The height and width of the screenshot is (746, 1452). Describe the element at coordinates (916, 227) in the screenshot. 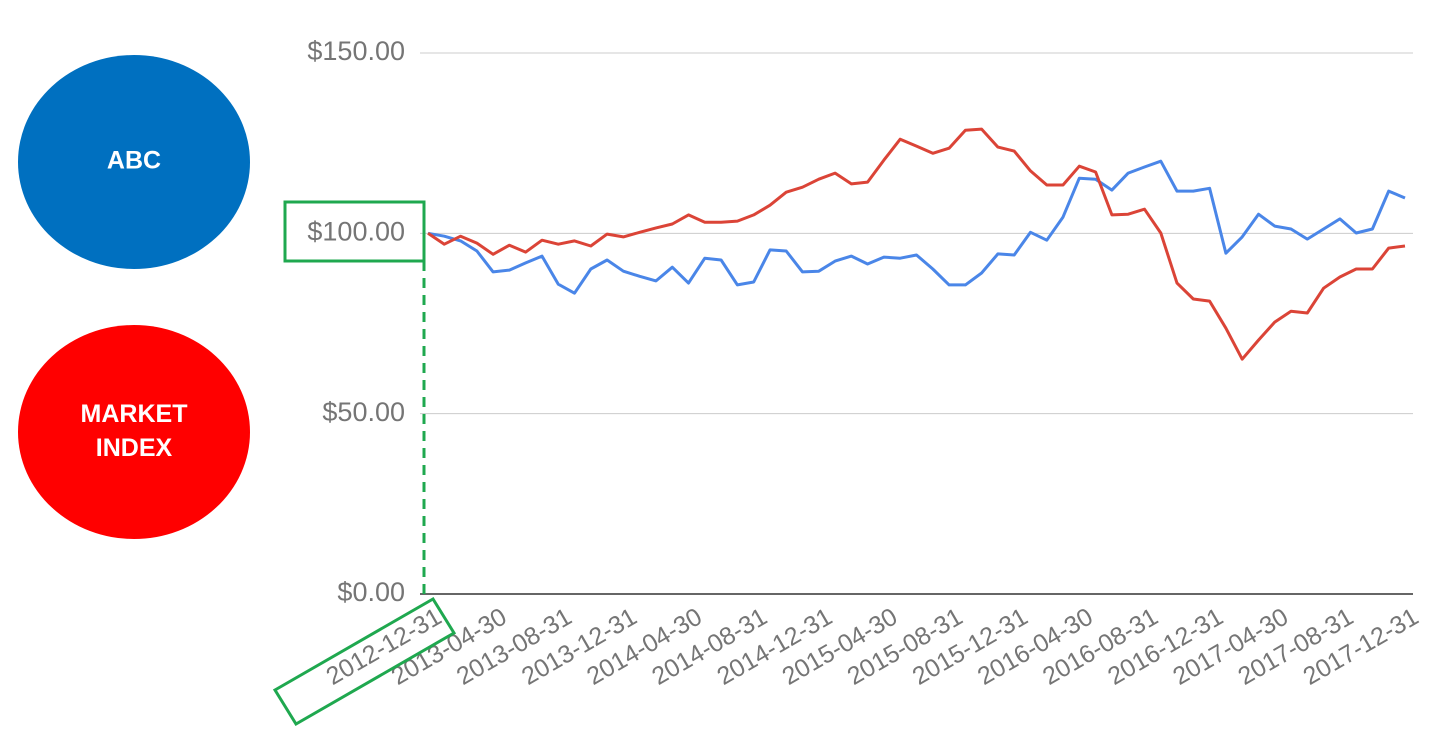

I see `series-line` at that location.